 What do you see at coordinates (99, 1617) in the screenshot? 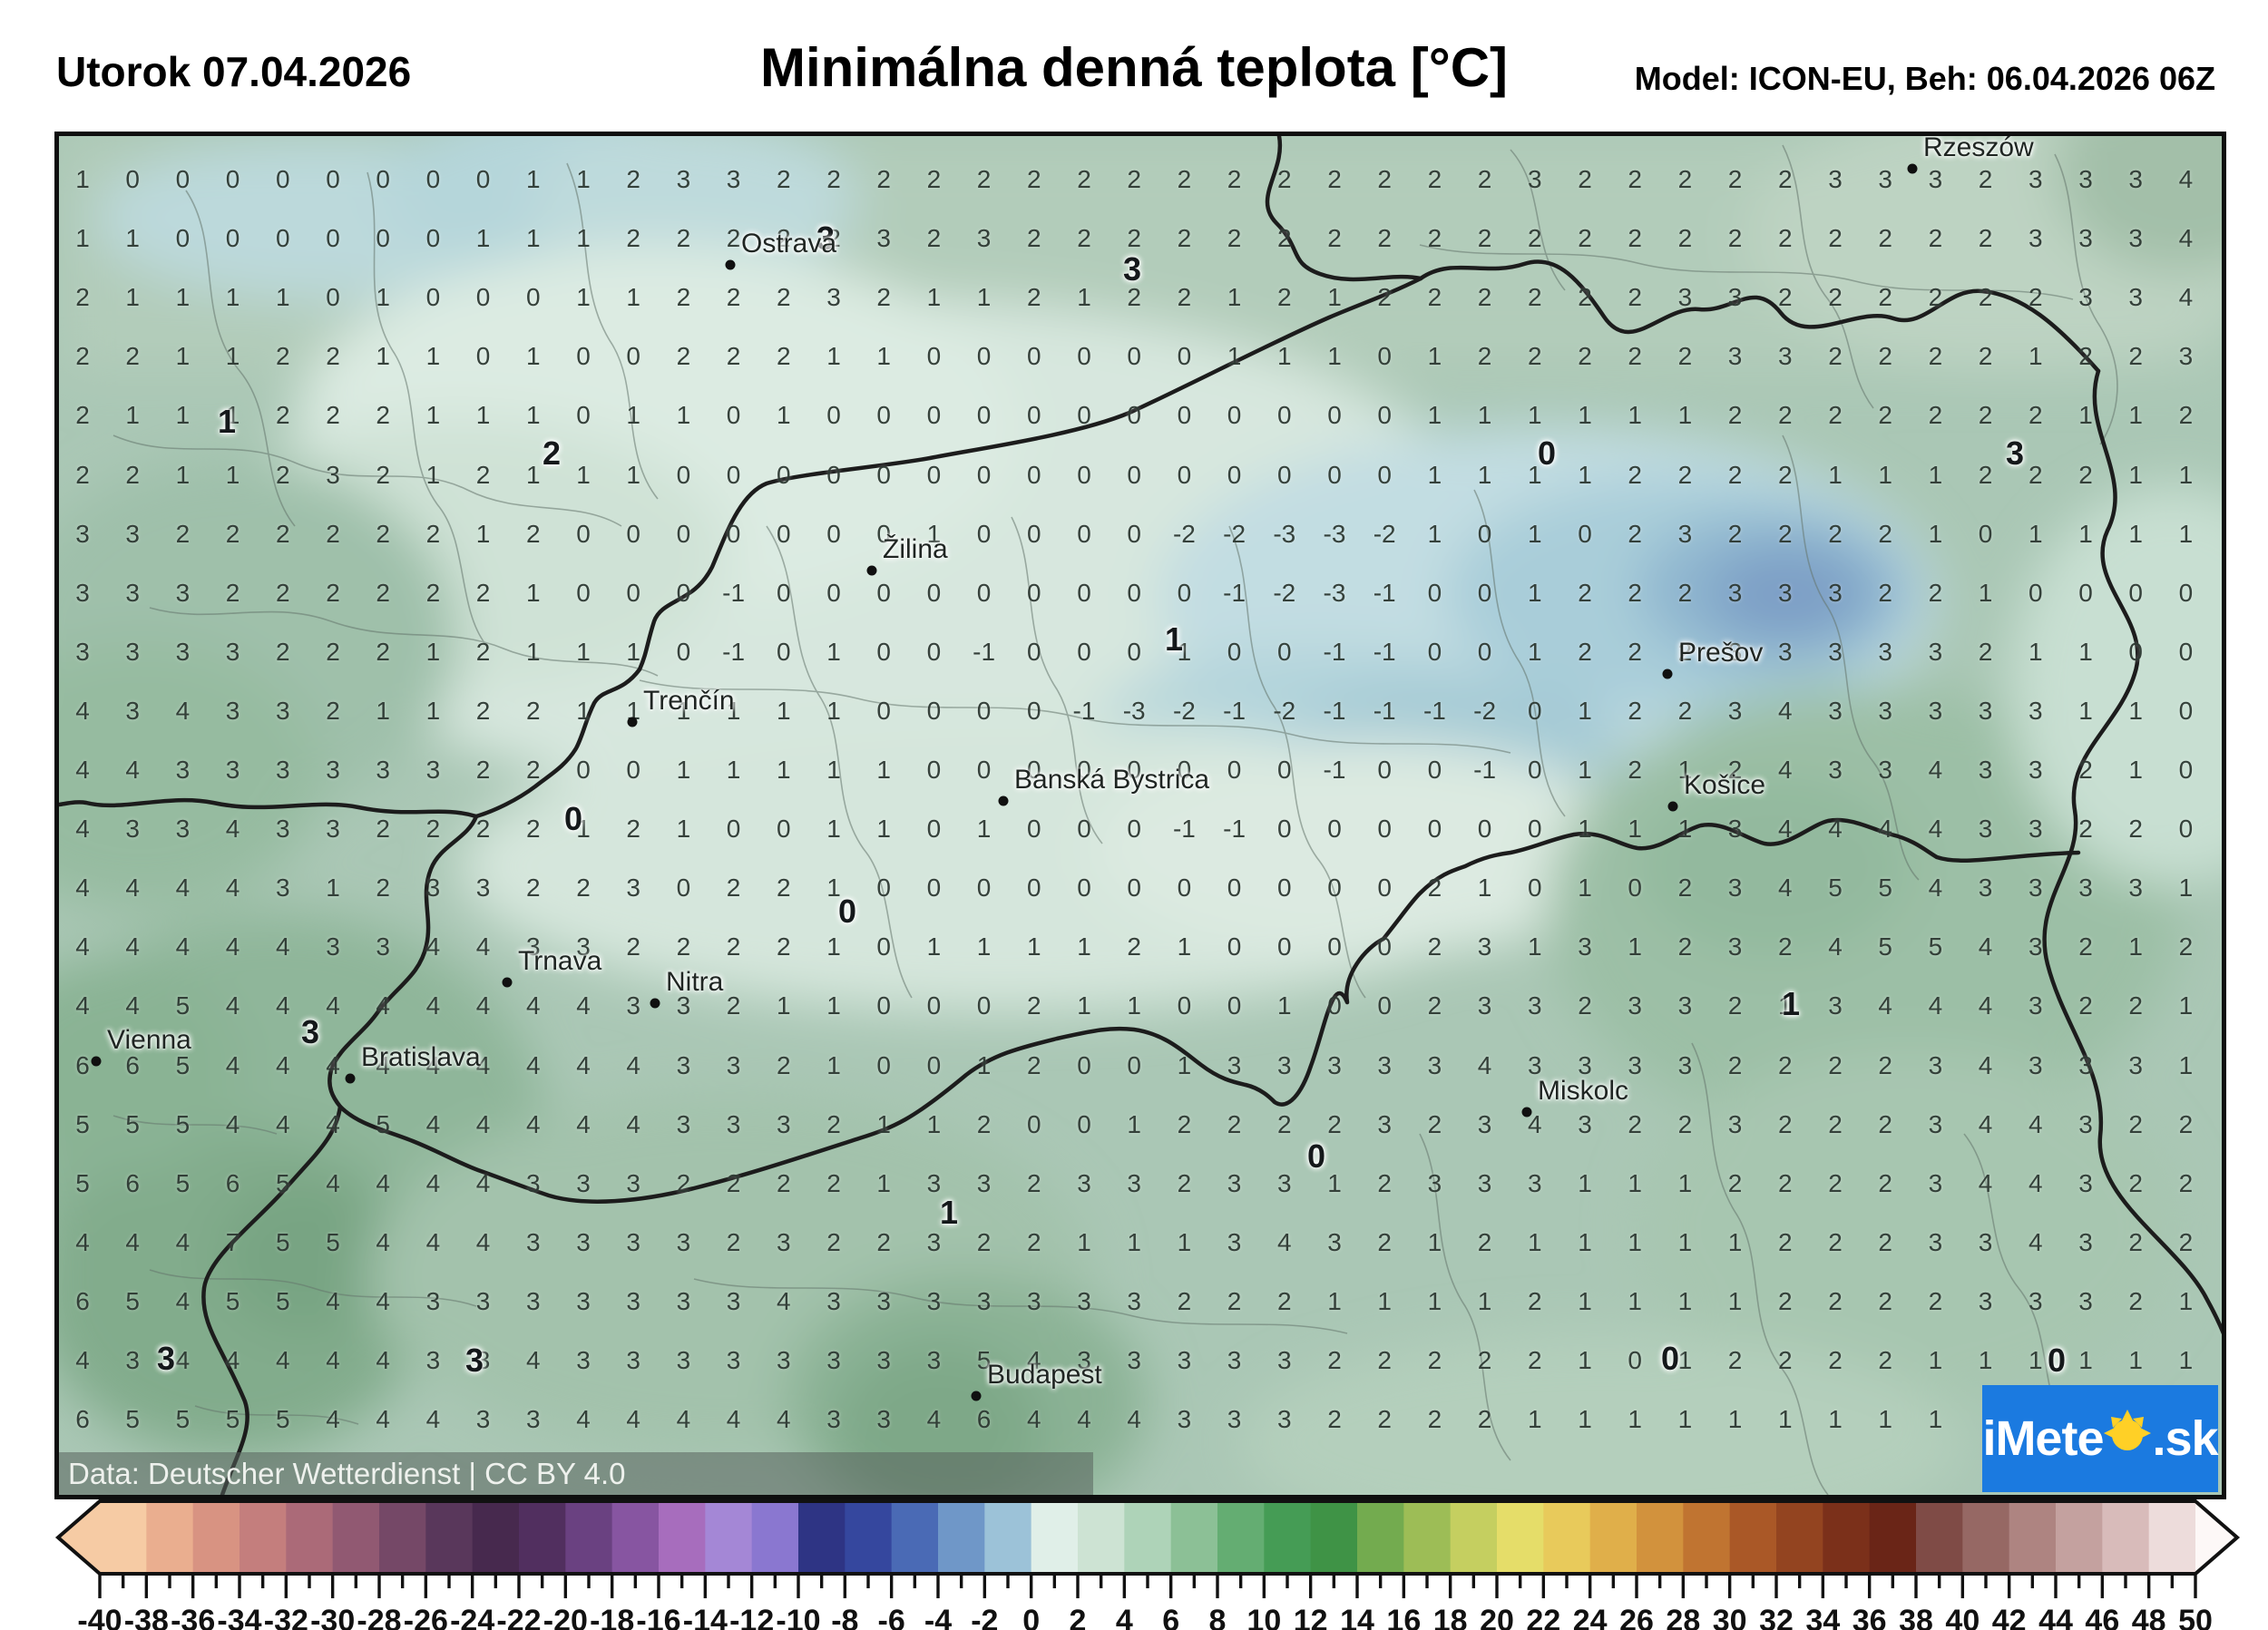
I see `scale-label: -40` at bounding box center [99, 1617].